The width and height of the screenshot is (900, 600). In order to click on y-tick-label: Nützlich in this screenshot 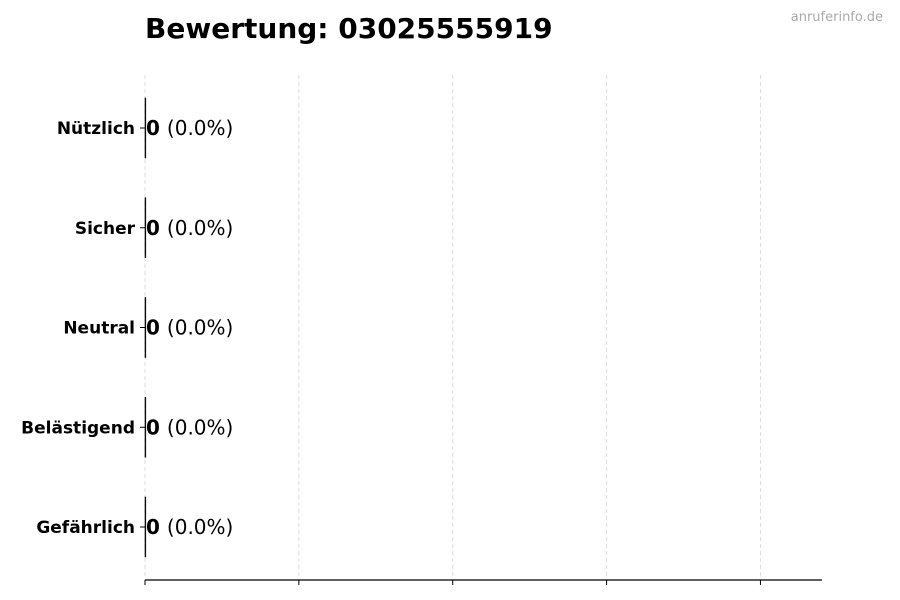, I will do `click(96, 129)`.